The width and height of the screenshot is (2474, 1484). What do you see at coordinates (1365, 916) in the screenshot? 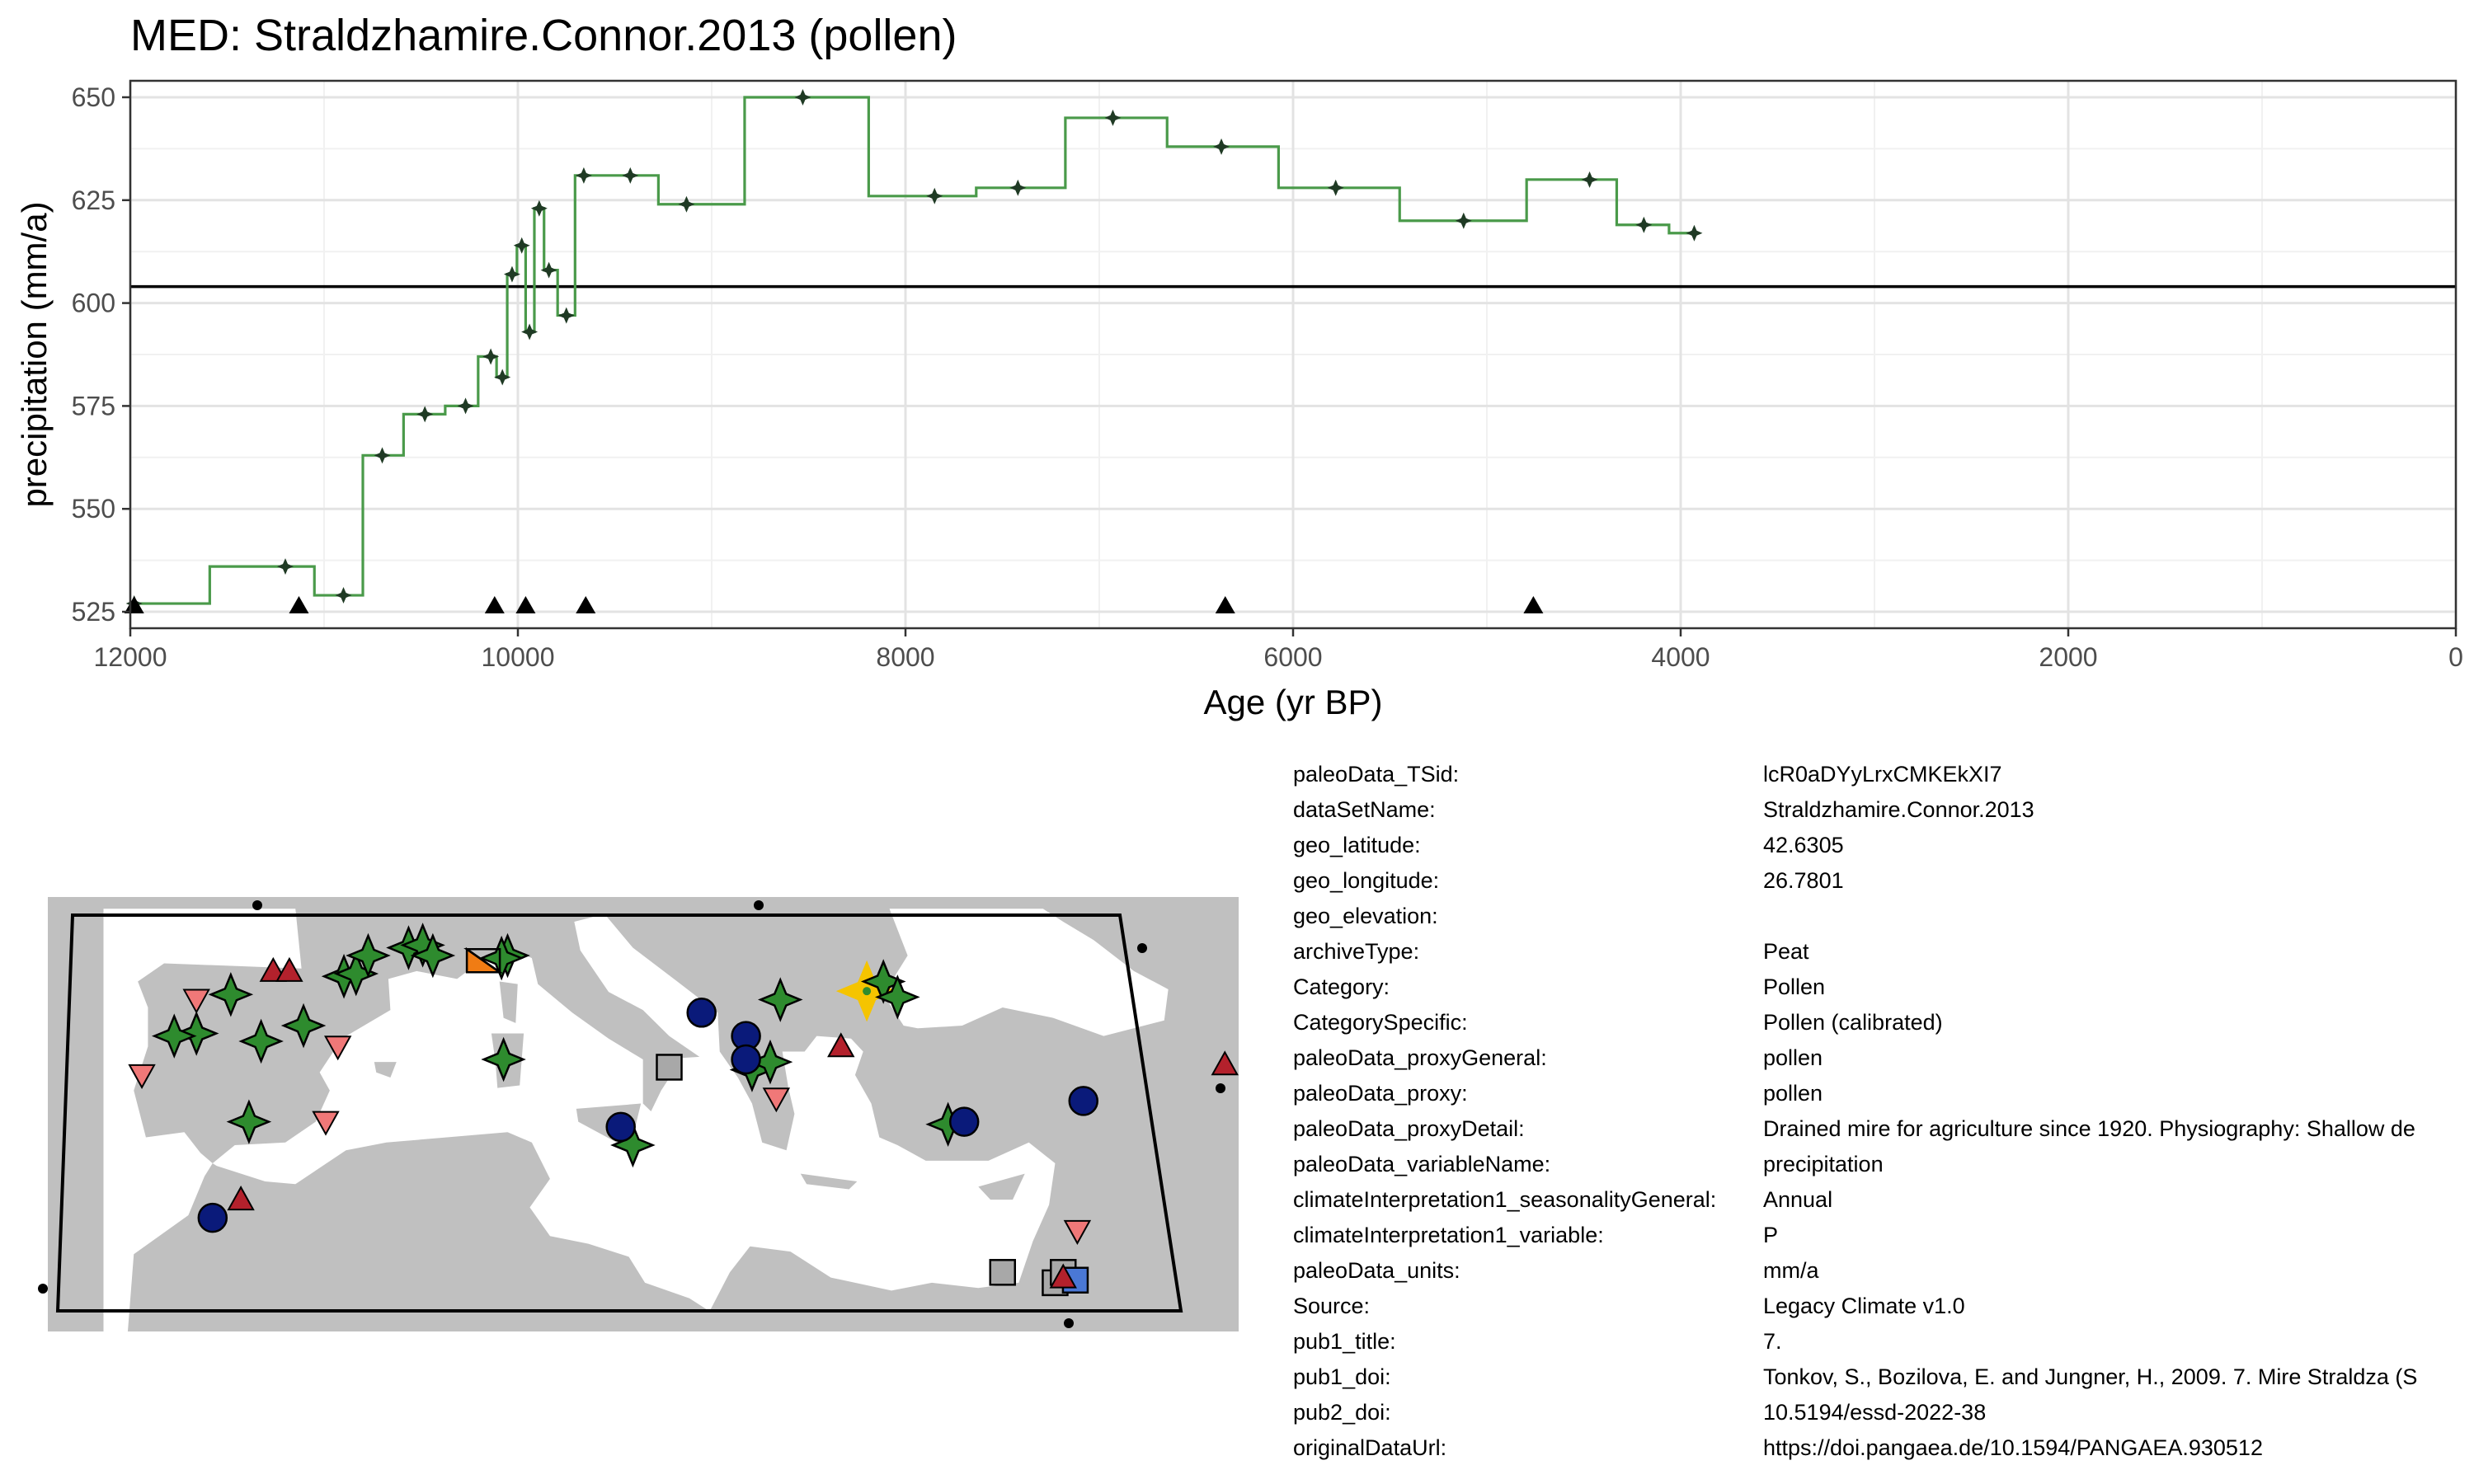
I see `metadata-key: geo_elevation:` at bounding box center [1365, 916].